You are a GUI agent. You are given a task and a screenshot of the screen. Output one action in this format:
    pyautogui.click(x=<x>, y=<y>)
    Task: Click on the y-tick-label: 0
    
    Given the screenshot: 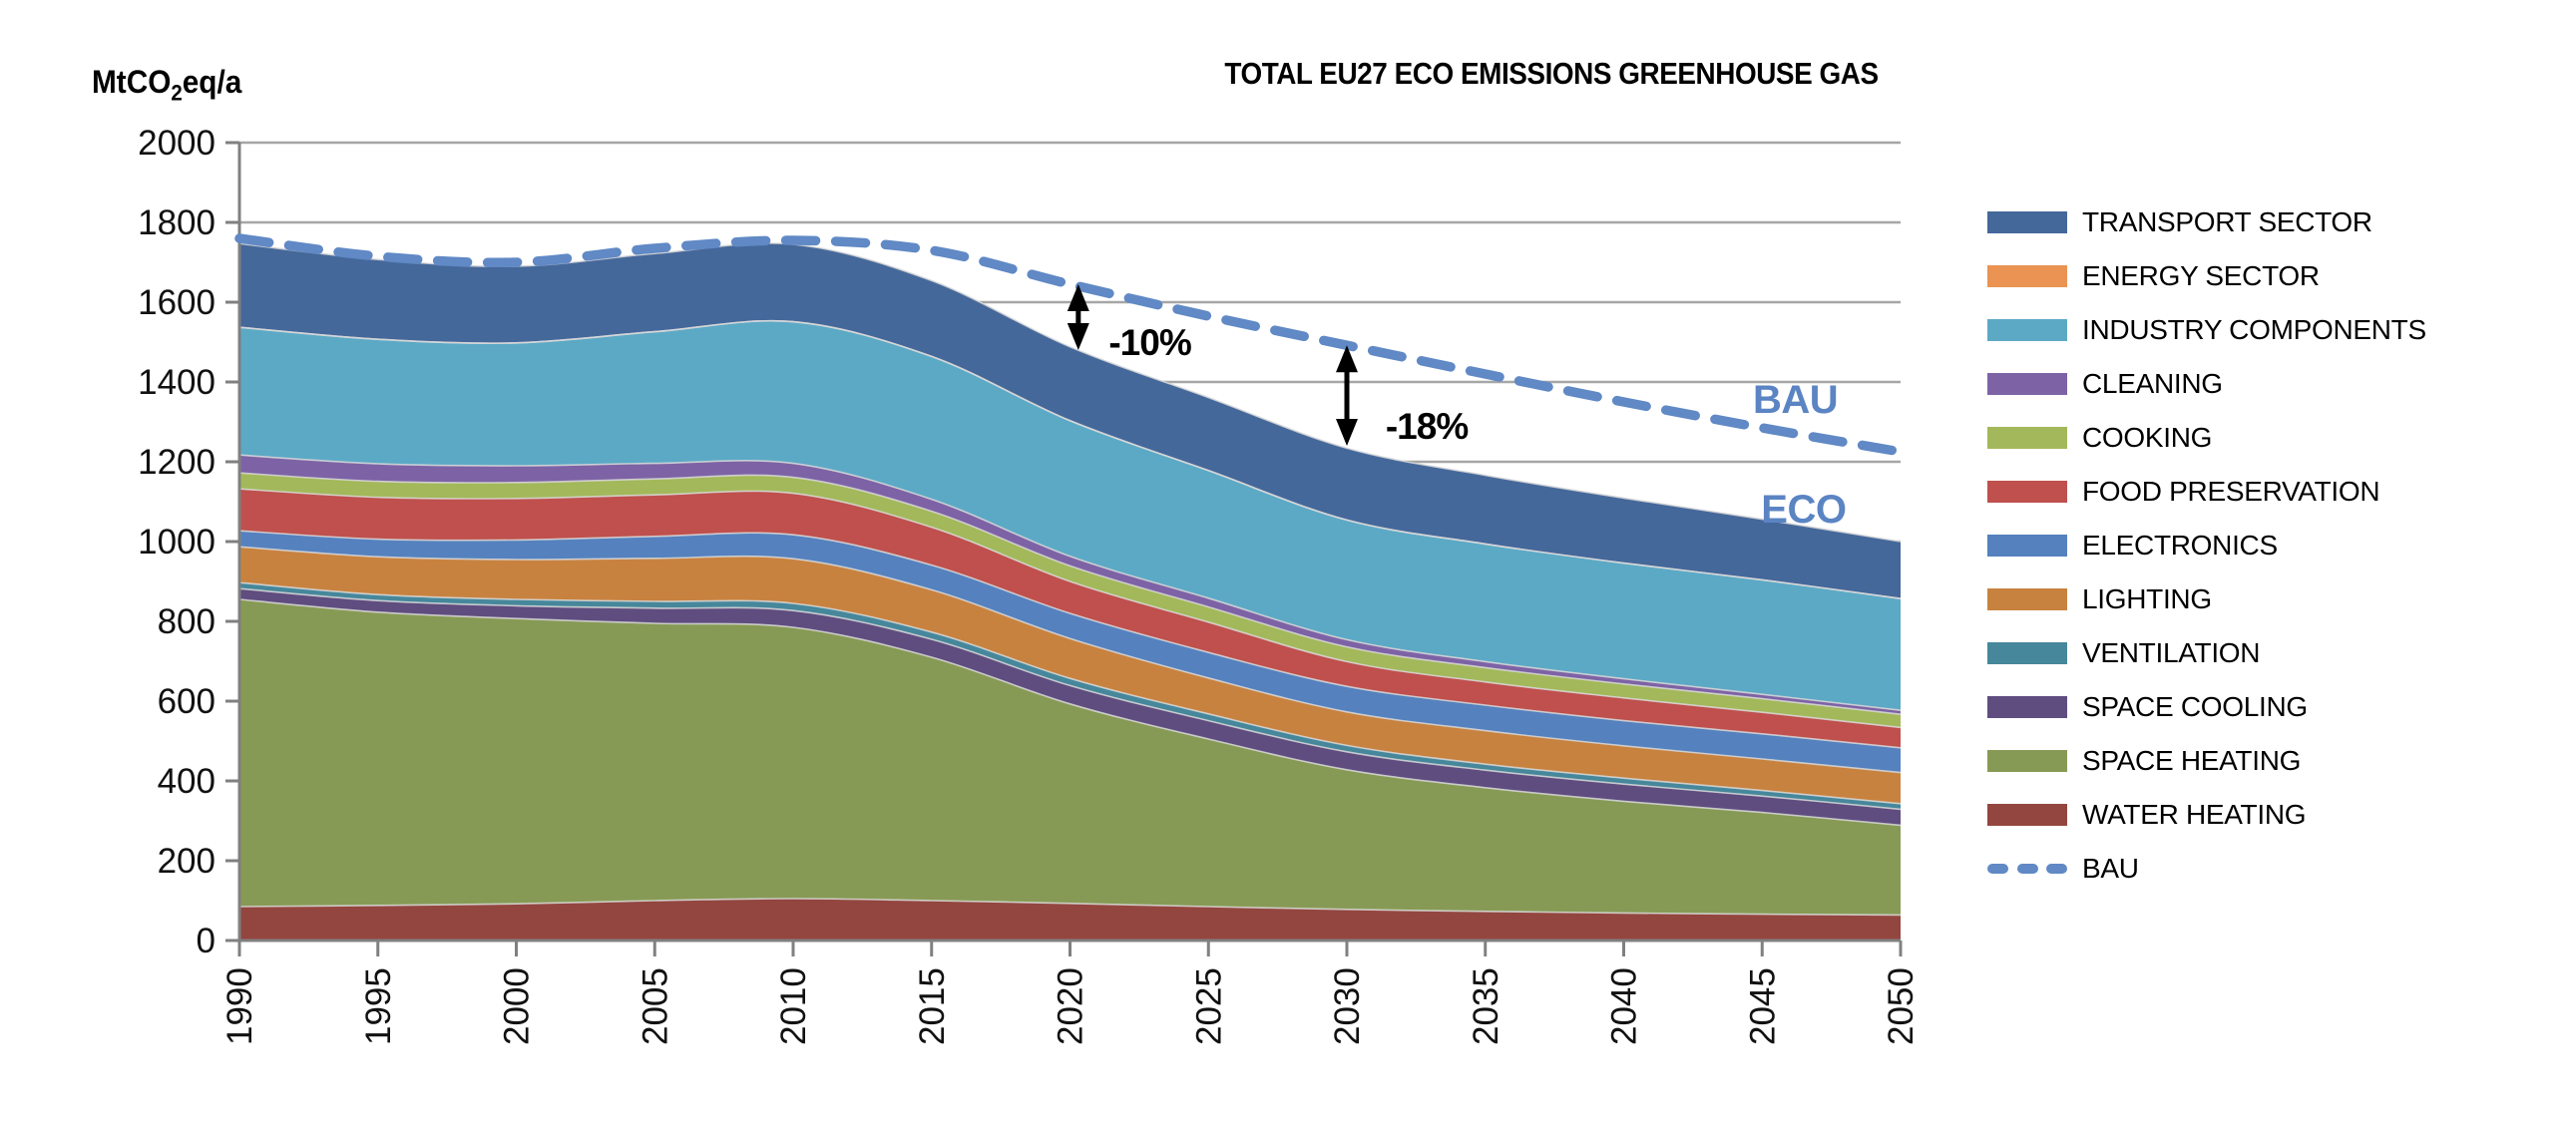 What is the action you would take?
    pyautogui.click(x=206, y=941)
    